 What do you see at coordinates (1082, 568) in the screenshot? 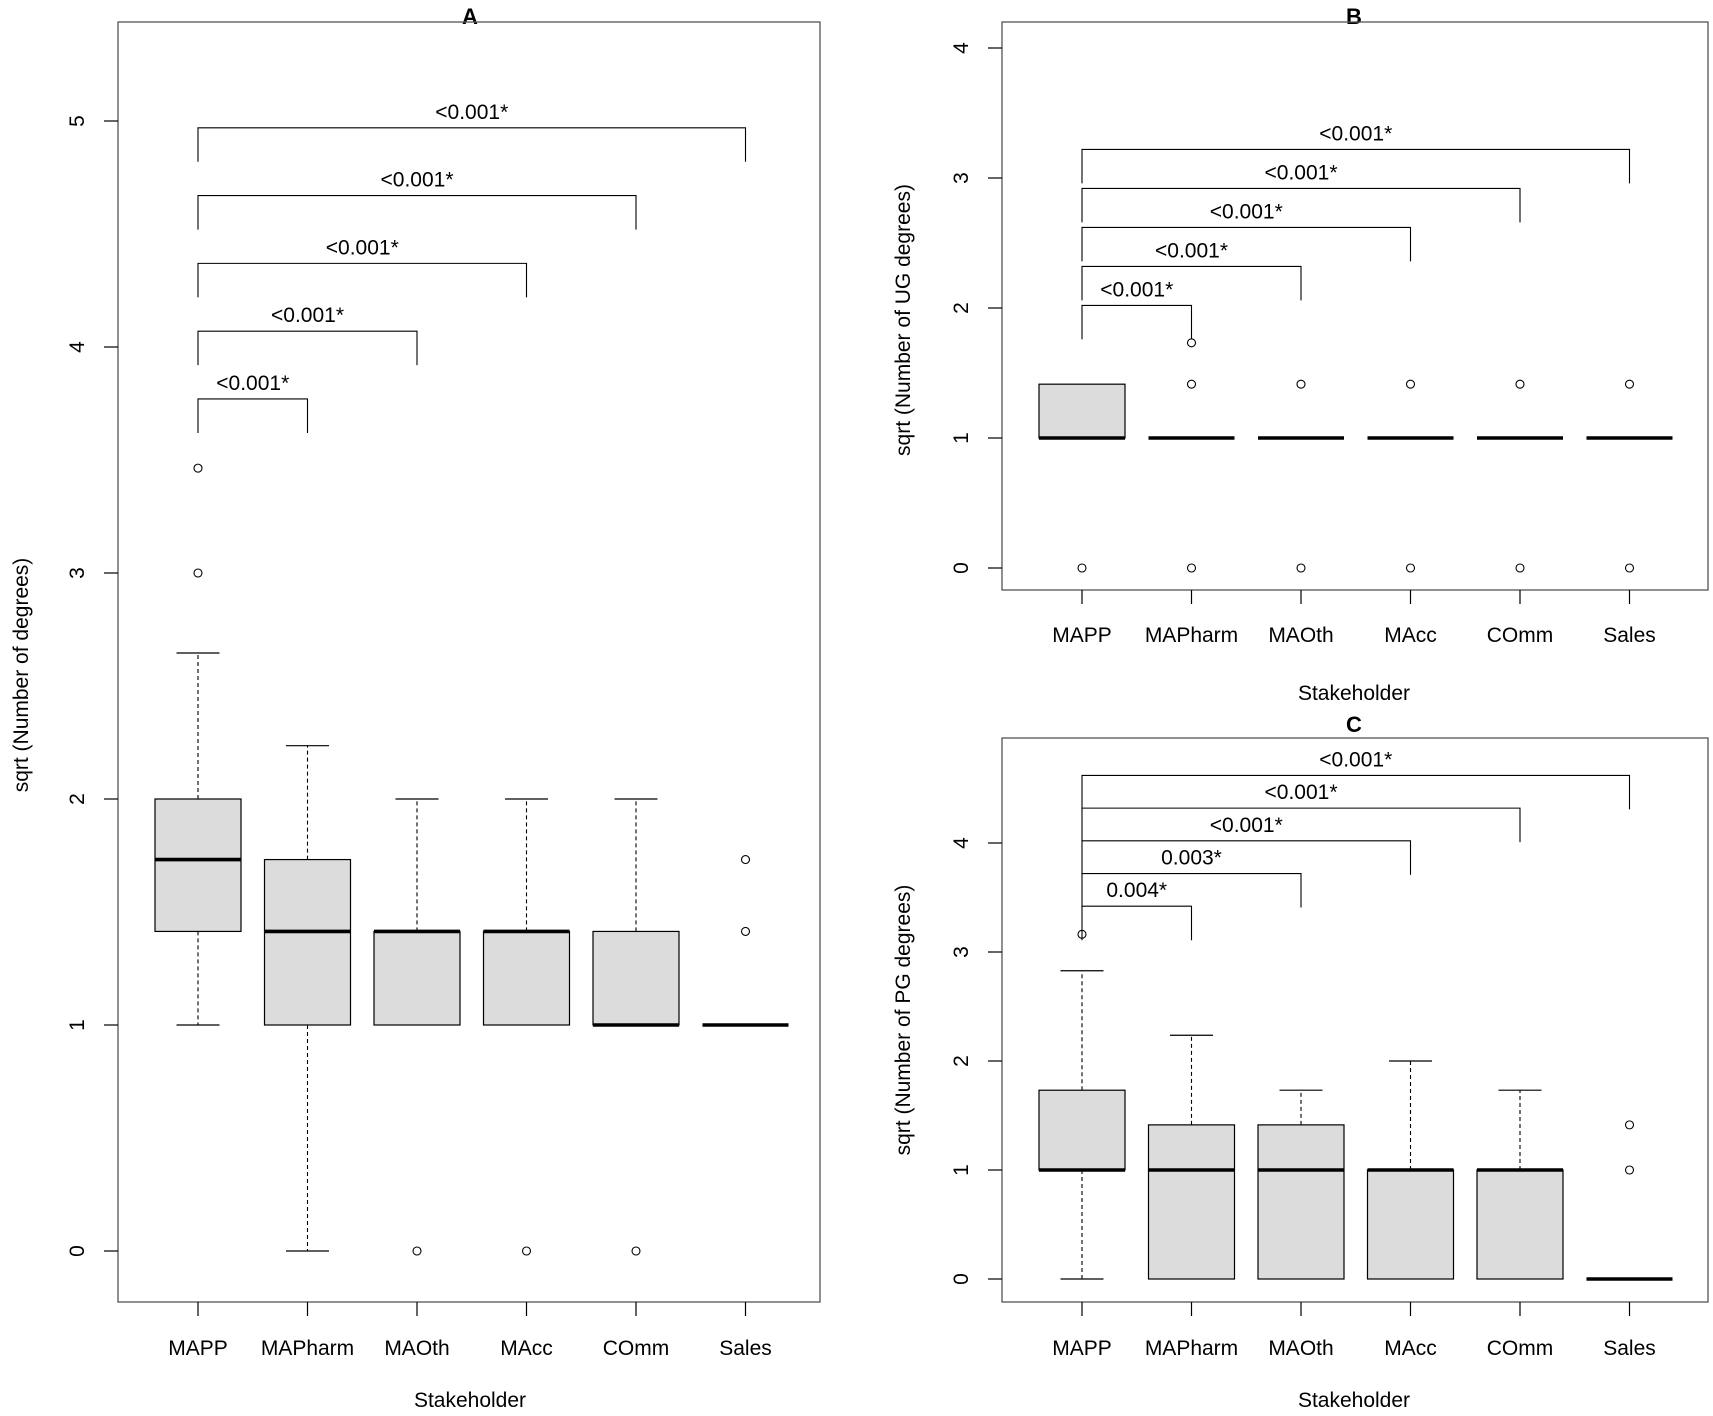
I see `panel-b-mapp-outlier` at bounding box center [1082, 568].